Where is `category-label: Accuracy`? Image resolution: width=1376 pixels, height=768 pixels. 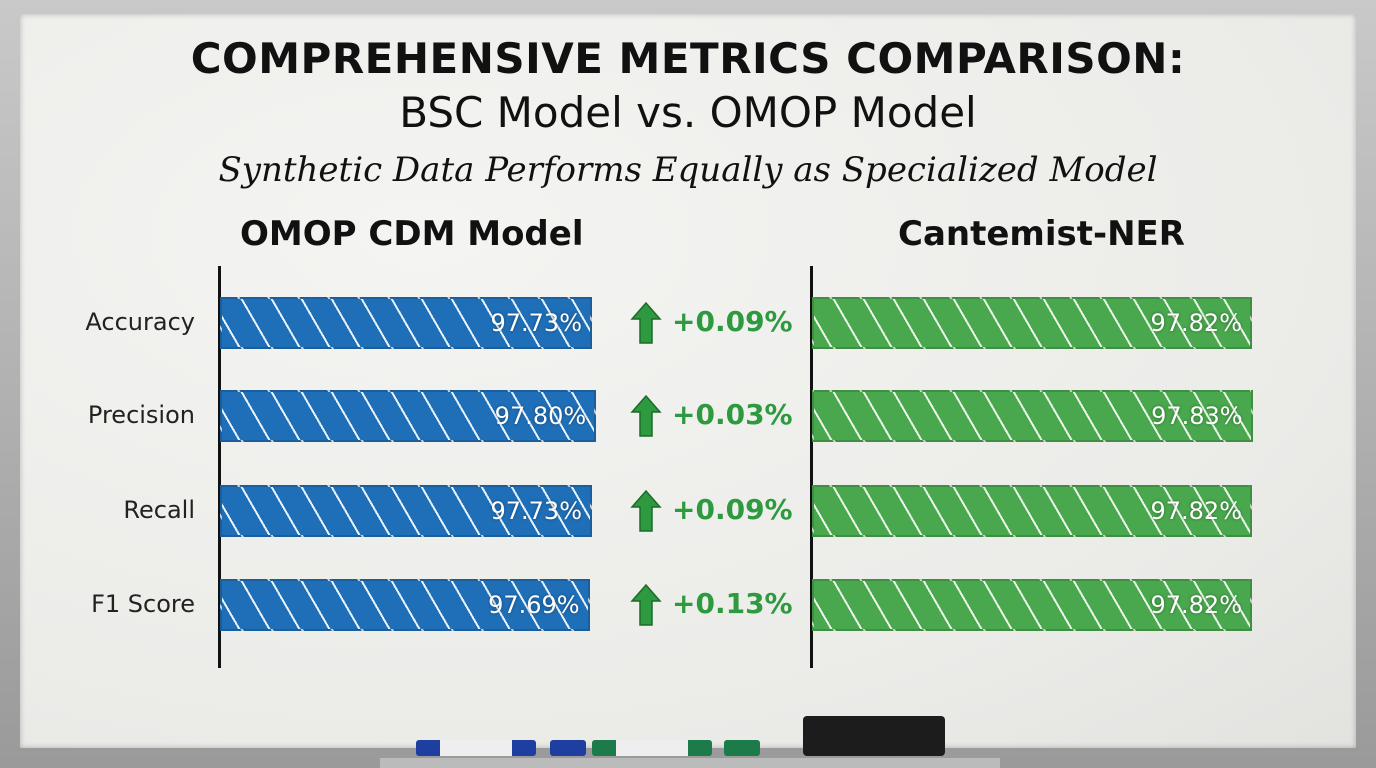
category-label: Accuracy is located at coordinates (140, 322).